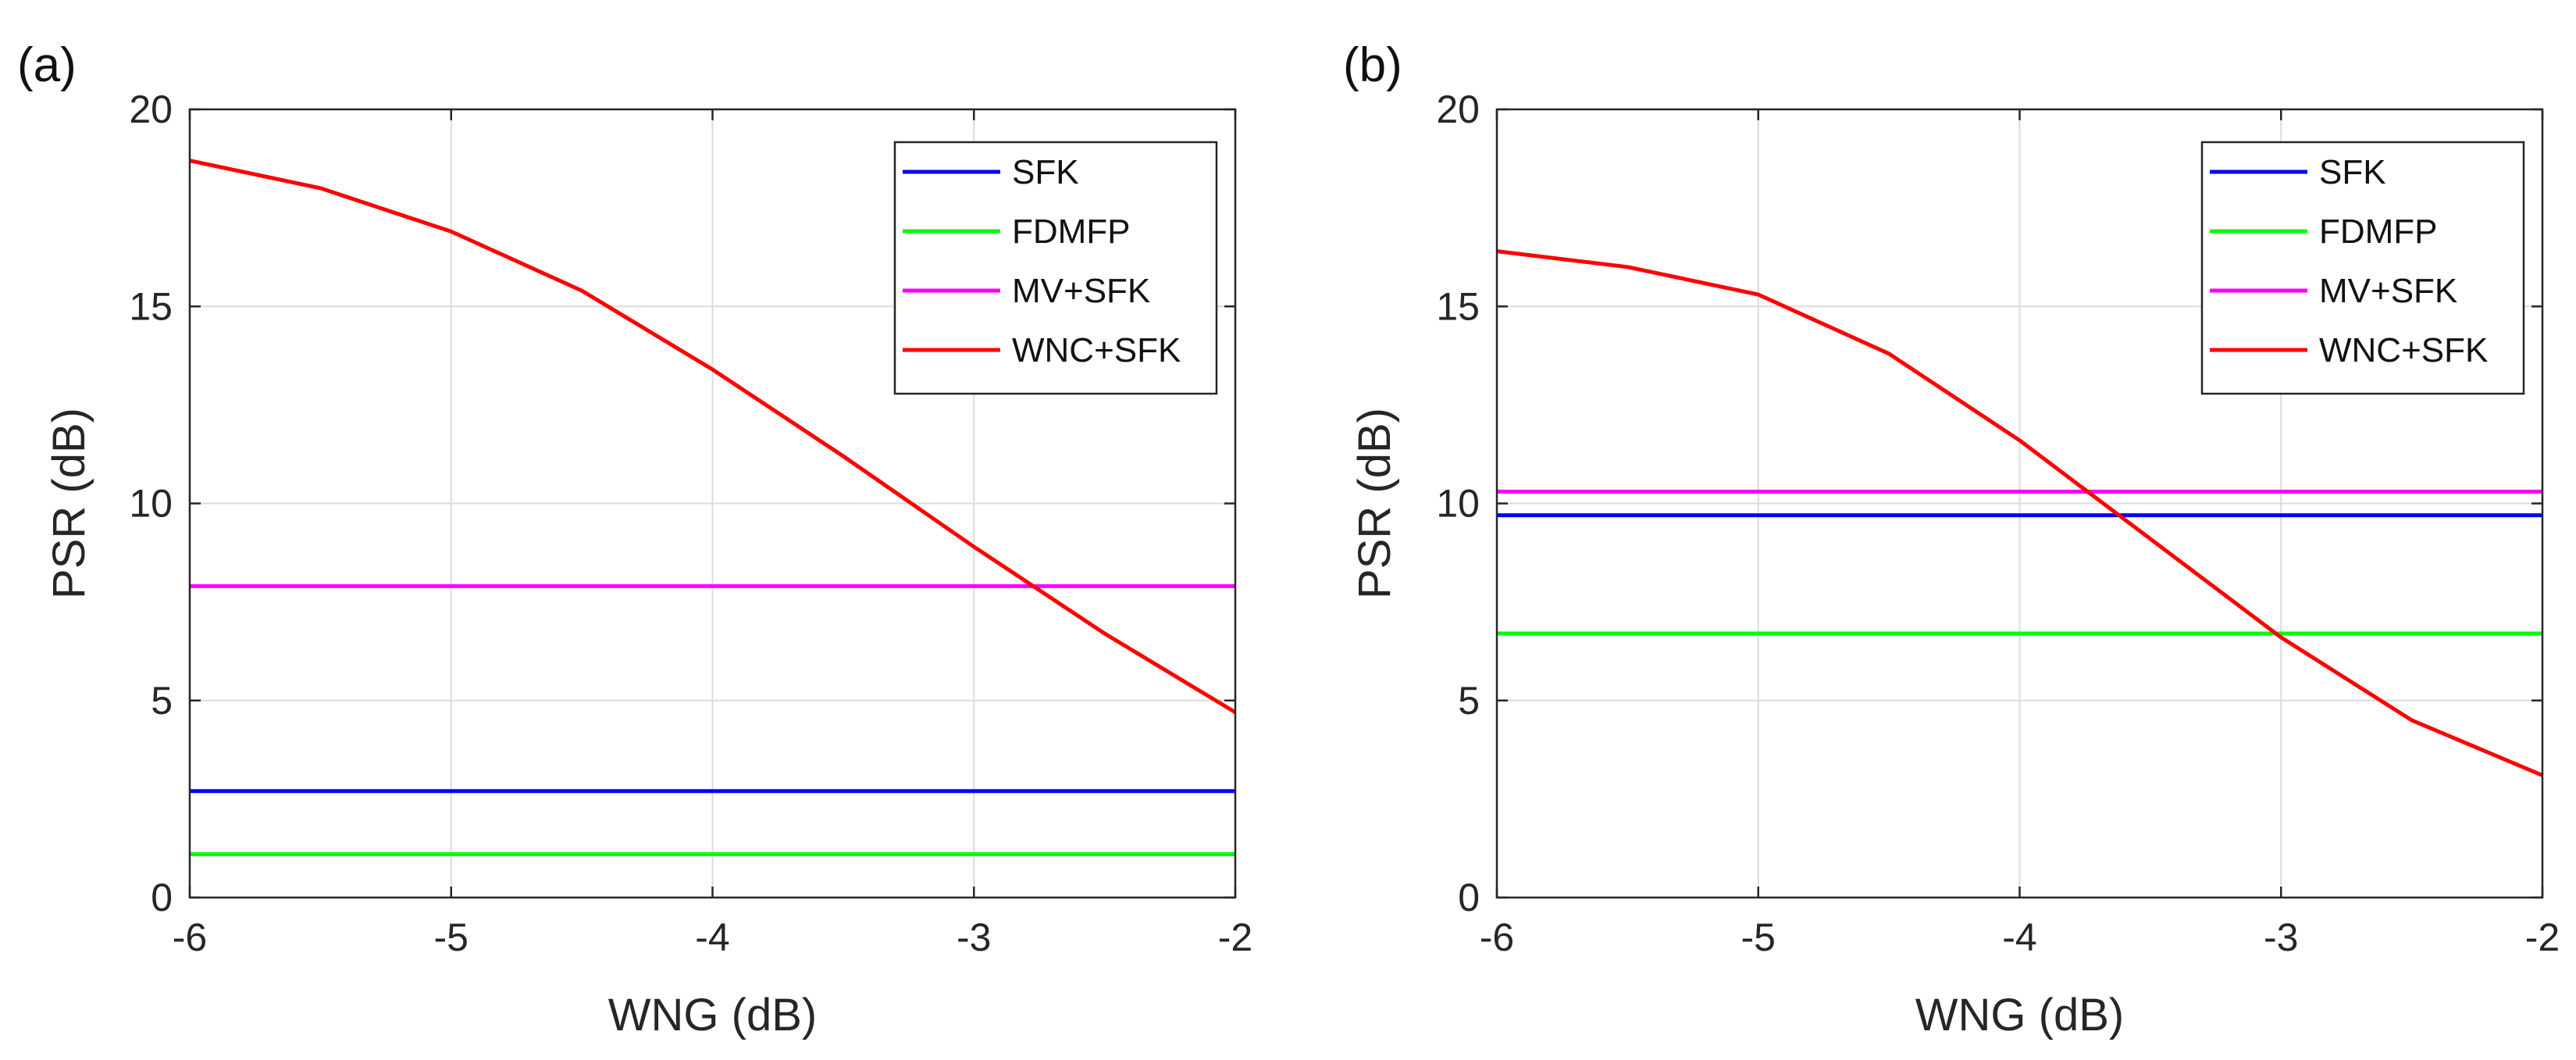  Describe the element at coordinates (47, 65) in the screenshot. I see `panel-label: (a)` at that location.